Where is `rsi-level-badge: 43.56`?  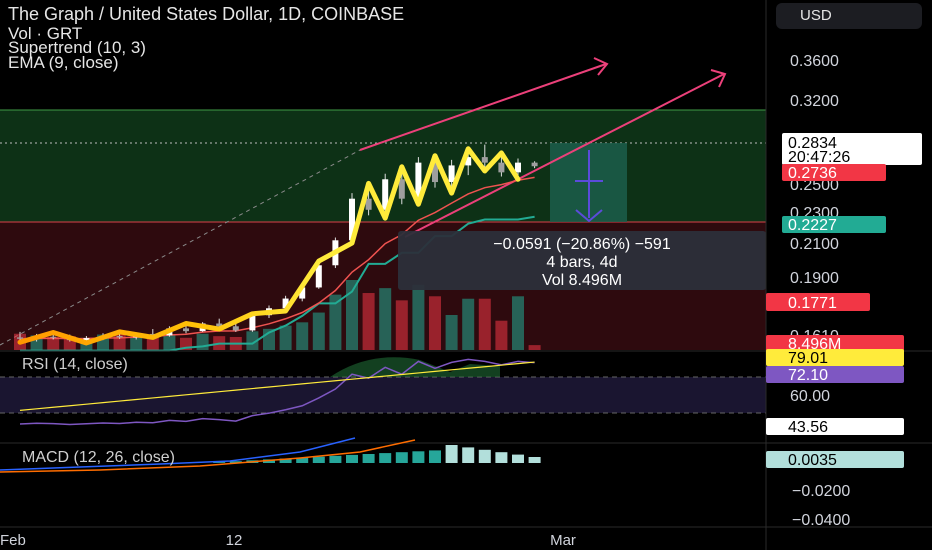
rsi-level-badge: 43.56 is located at coordinates (808, 427).